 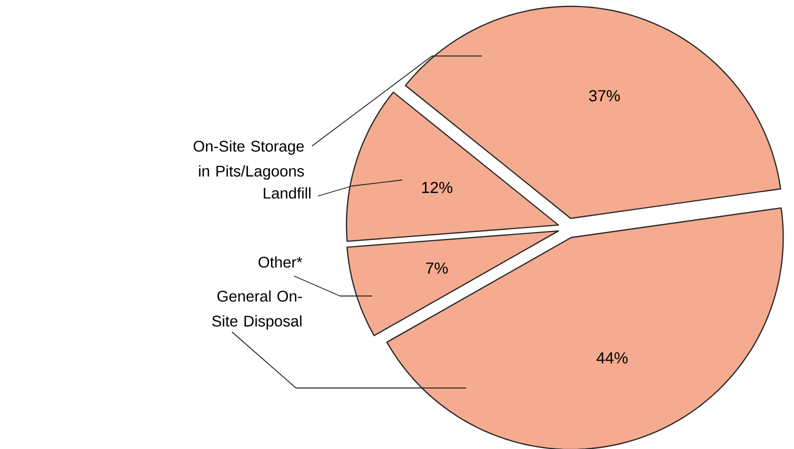 I want to click on data-label: 7%, so click(x=437, y=268).